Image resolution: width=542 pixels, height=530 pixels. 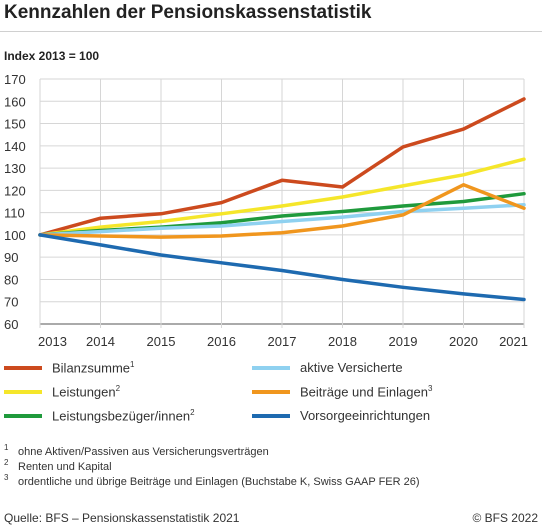 What do you see at coordinates (15, 235) in the screenshot?
I see `y-tick-label: 100` at bounding box center [15, 235].